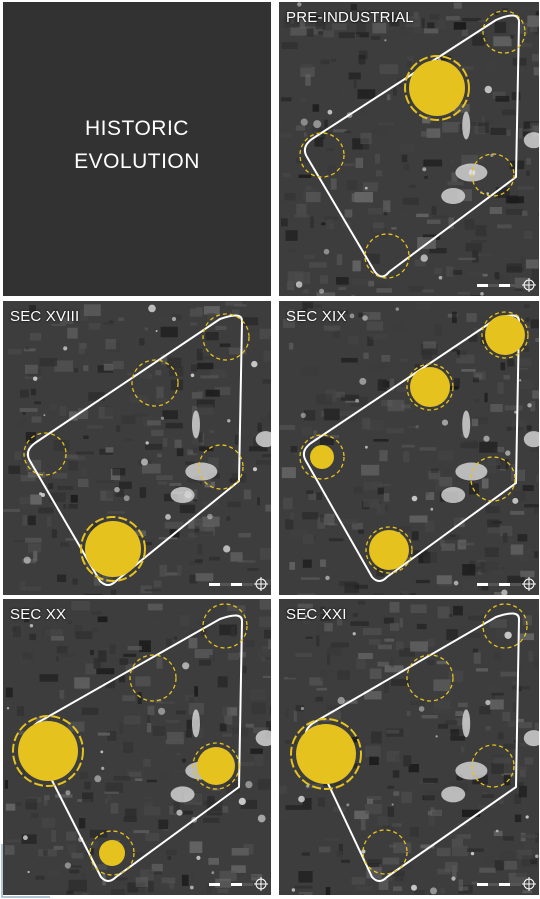 This screenshot has height=899, width=540. I want to click on panel-label-sec-xviii: SEC XVIII, so click(45, 316).